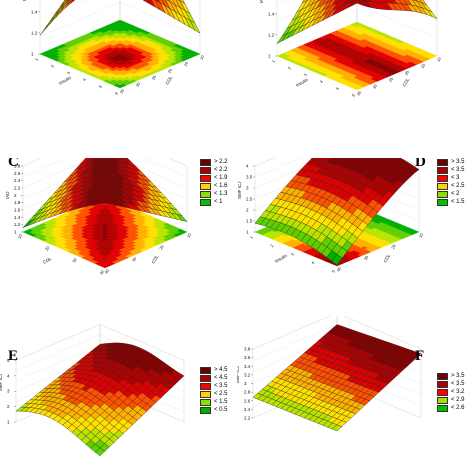 The height and width of the screenshot is (474, 474). I want to click on legend-label: < 2.9, so click(458, 400).